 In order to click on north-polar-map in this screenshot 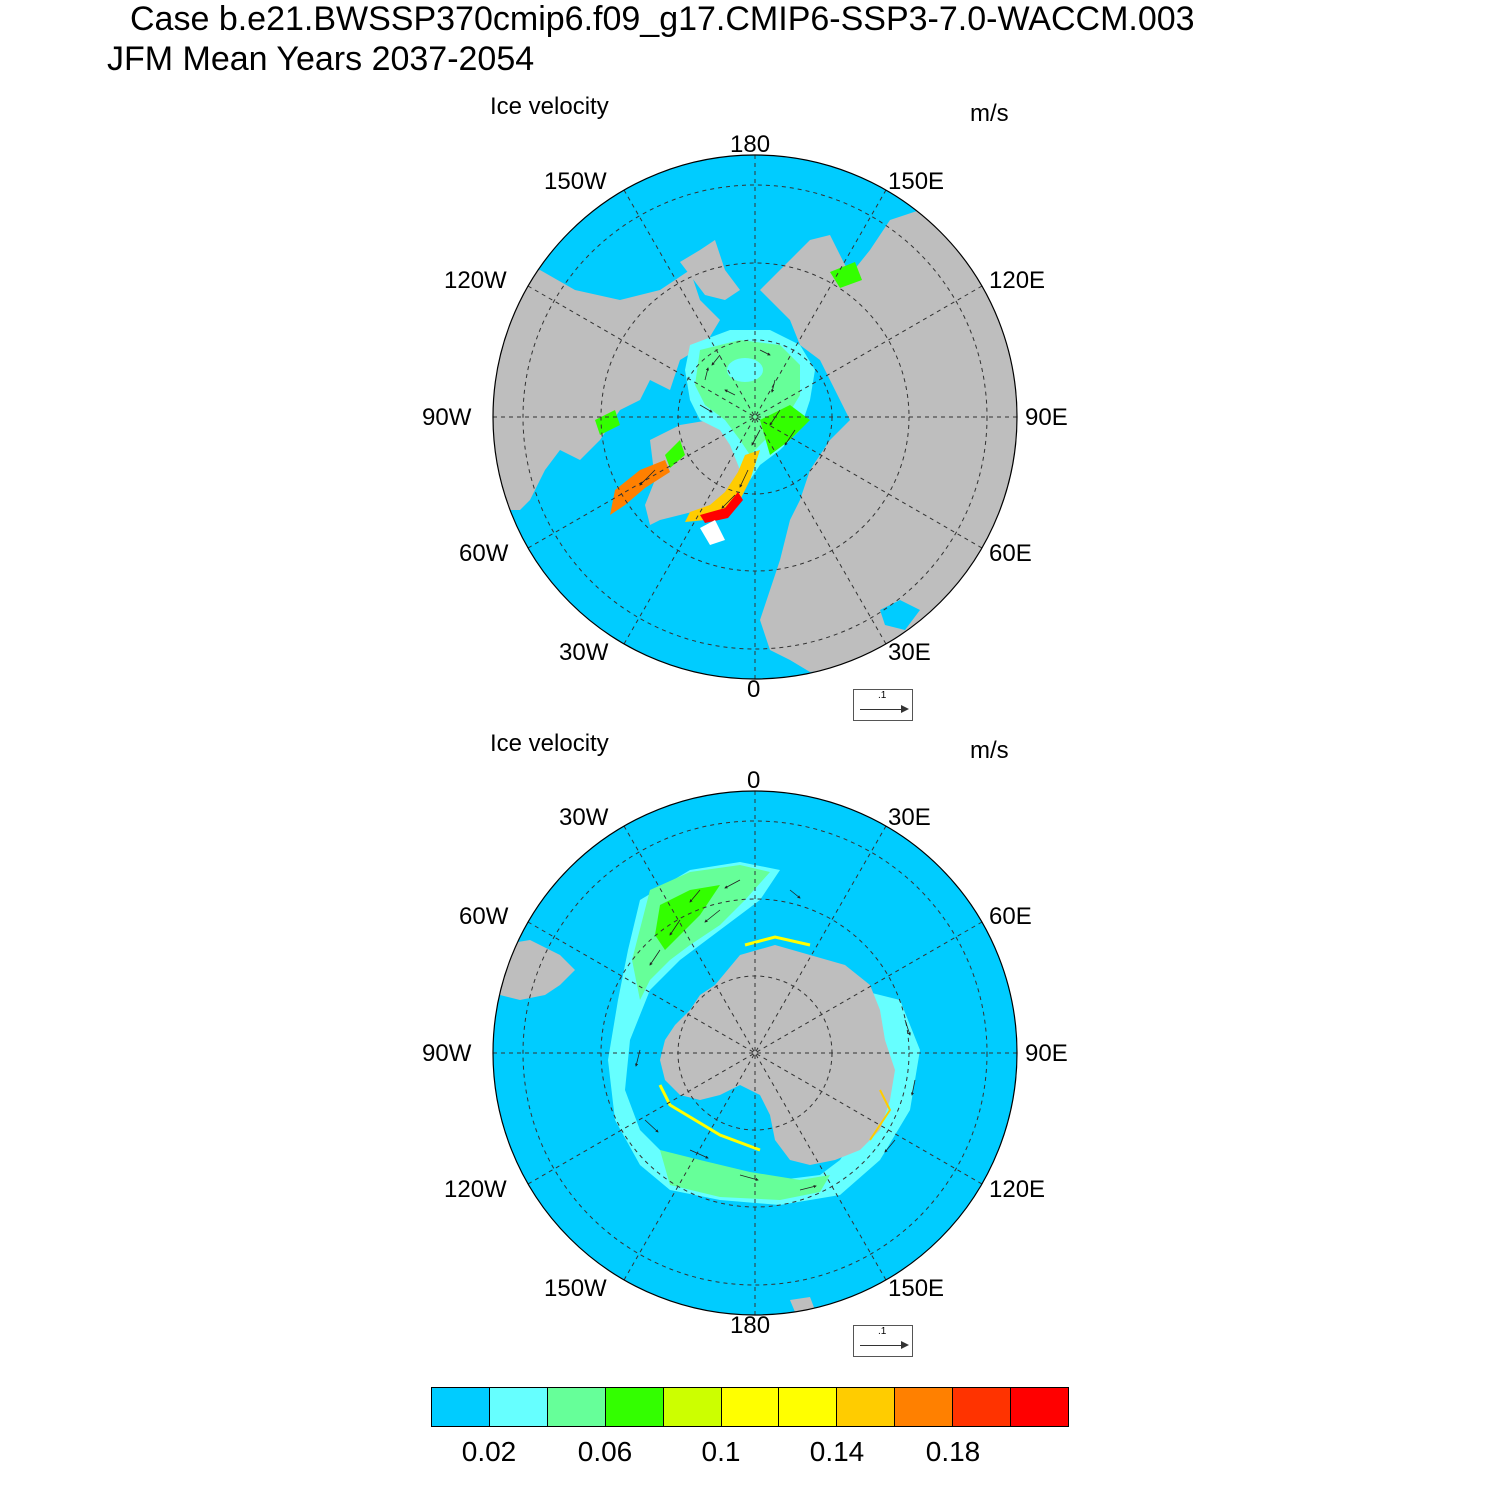, I will do `click(755, 417)`.